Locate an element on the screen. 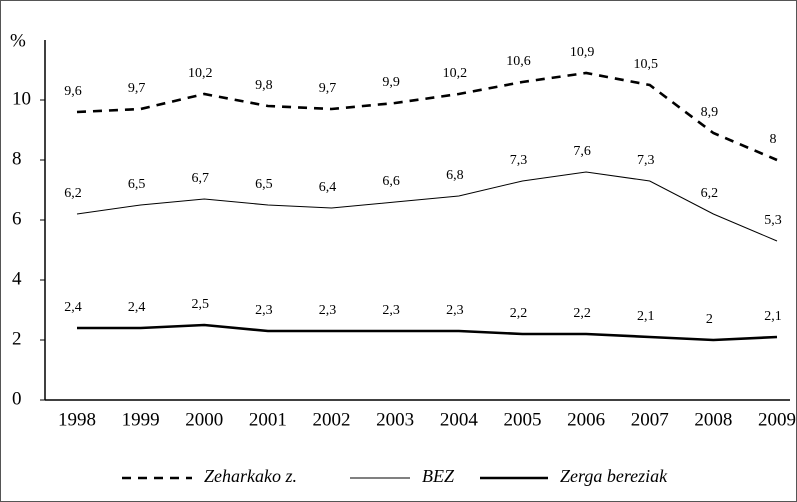  y-tick-label: 6 is located at coordinates (17, 218).